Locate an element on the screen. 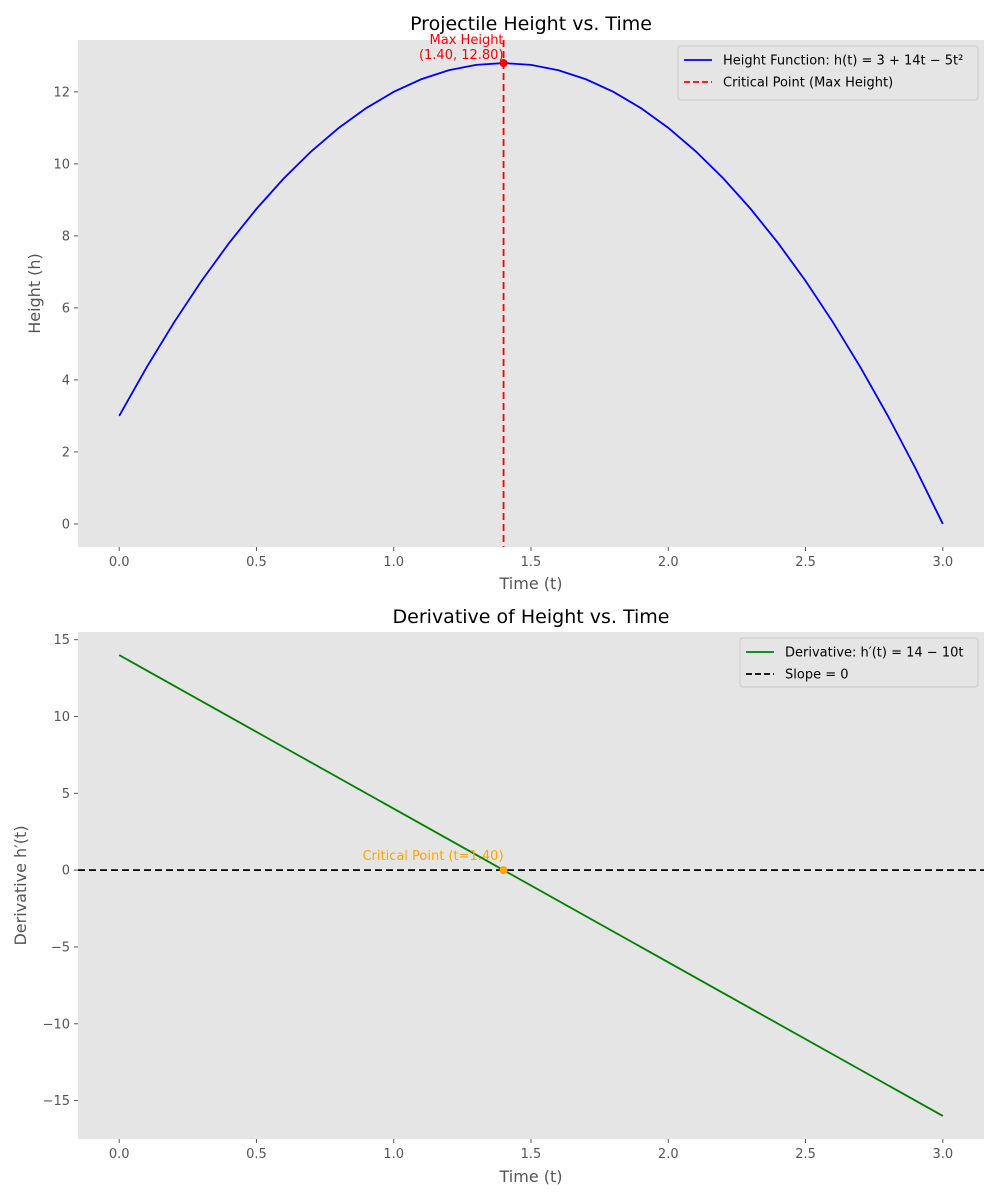 The height and width of the screenshot is (1200, 1000). y-tick-label: 5 is located at coordinates (66, 794).